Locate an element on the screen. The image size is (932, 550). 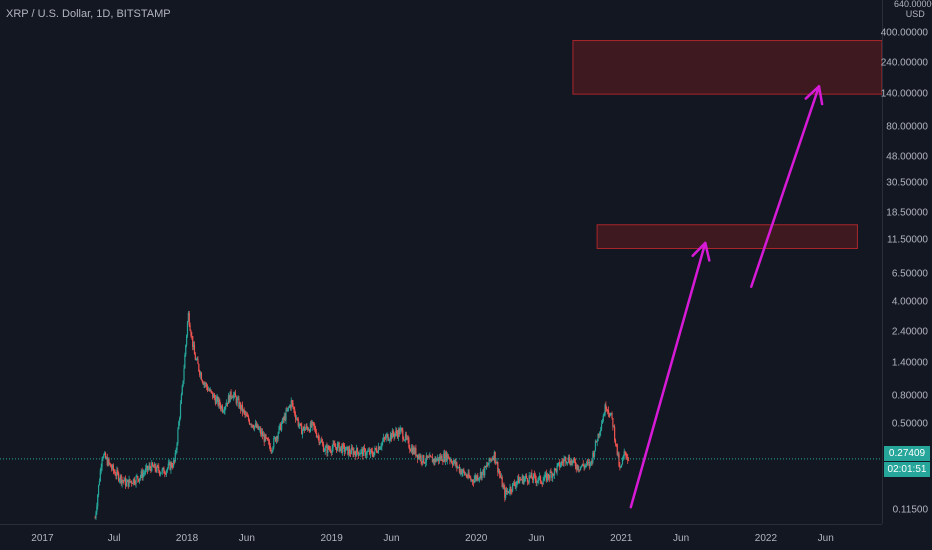
price-tick-label: 140.00000 is located at coordinates (904, 94).